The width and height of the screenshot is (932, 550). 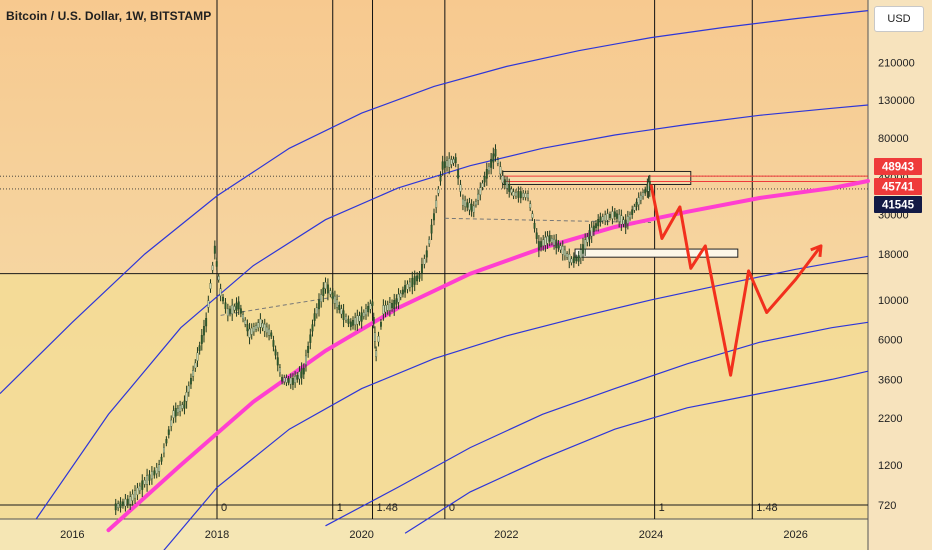 I want to click on y-tick-label-11: 1200, so click(x=890, y=466).